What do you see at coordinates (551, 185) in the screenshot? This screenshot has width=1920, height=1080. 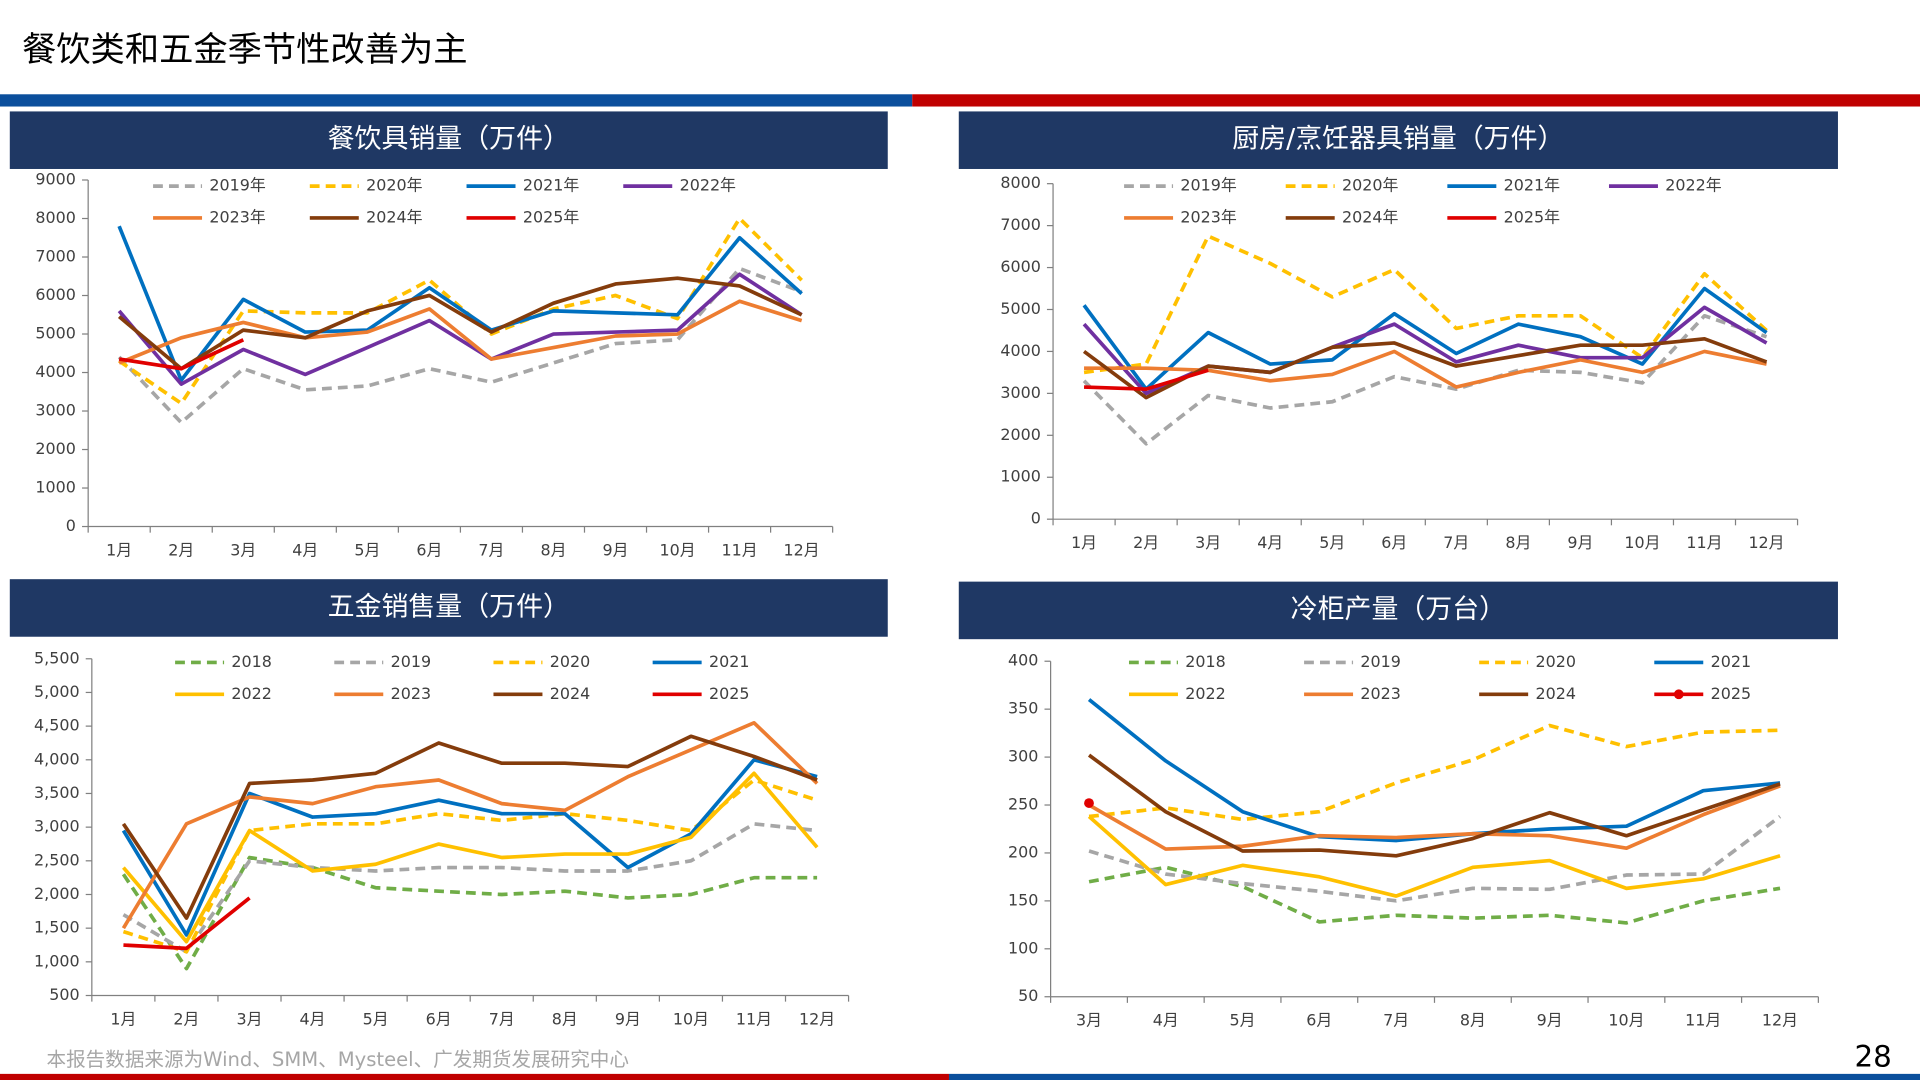 I see `legend-label: 2021年` at bounding box center [551, 185].